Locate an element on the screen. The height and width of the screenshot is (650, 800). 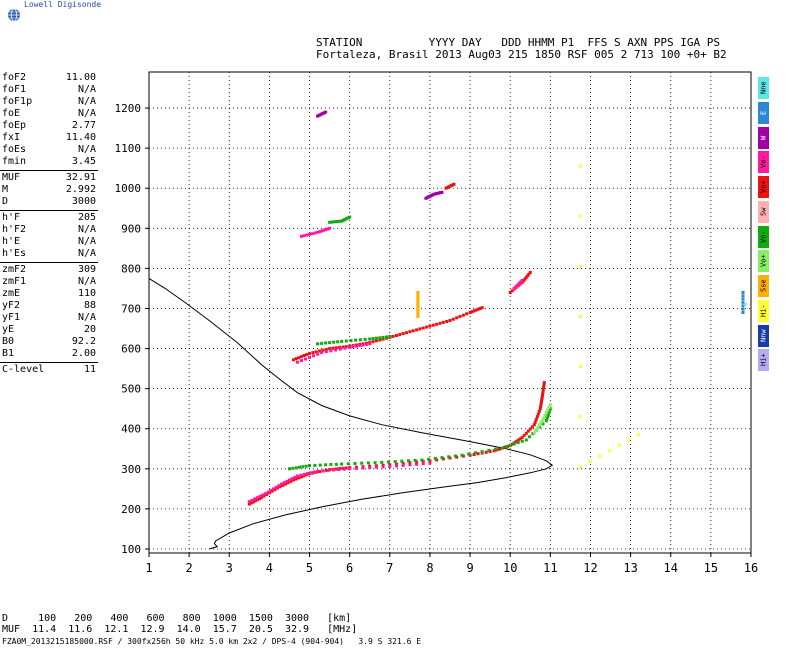
param-row: MUF 32.91 is located at coordinates (50, 178).